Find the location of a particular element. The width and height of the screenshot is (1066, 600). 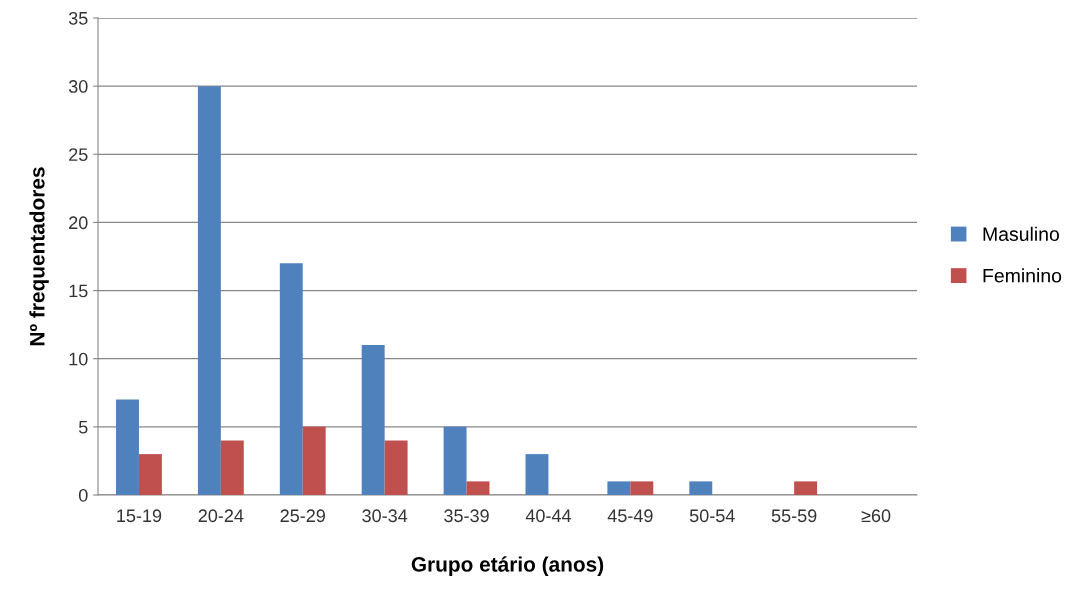

y-tick-label: 5 is located at coordinates (83, 427).